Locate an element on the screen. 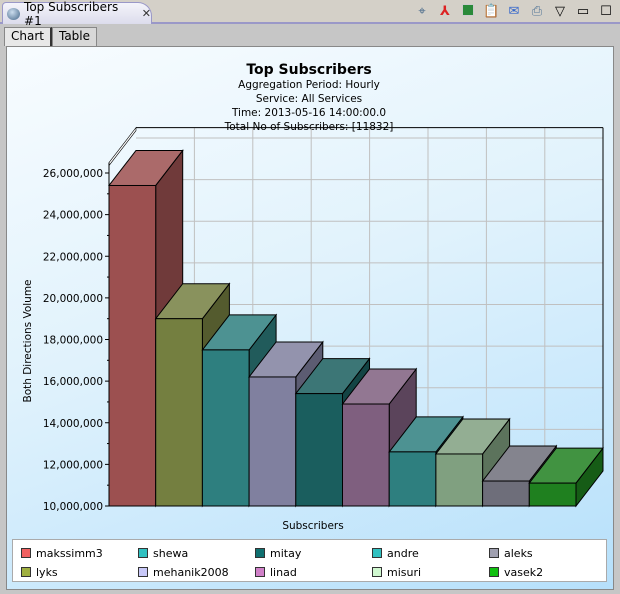  tab-table: Table is located at coordinates (74, 36).